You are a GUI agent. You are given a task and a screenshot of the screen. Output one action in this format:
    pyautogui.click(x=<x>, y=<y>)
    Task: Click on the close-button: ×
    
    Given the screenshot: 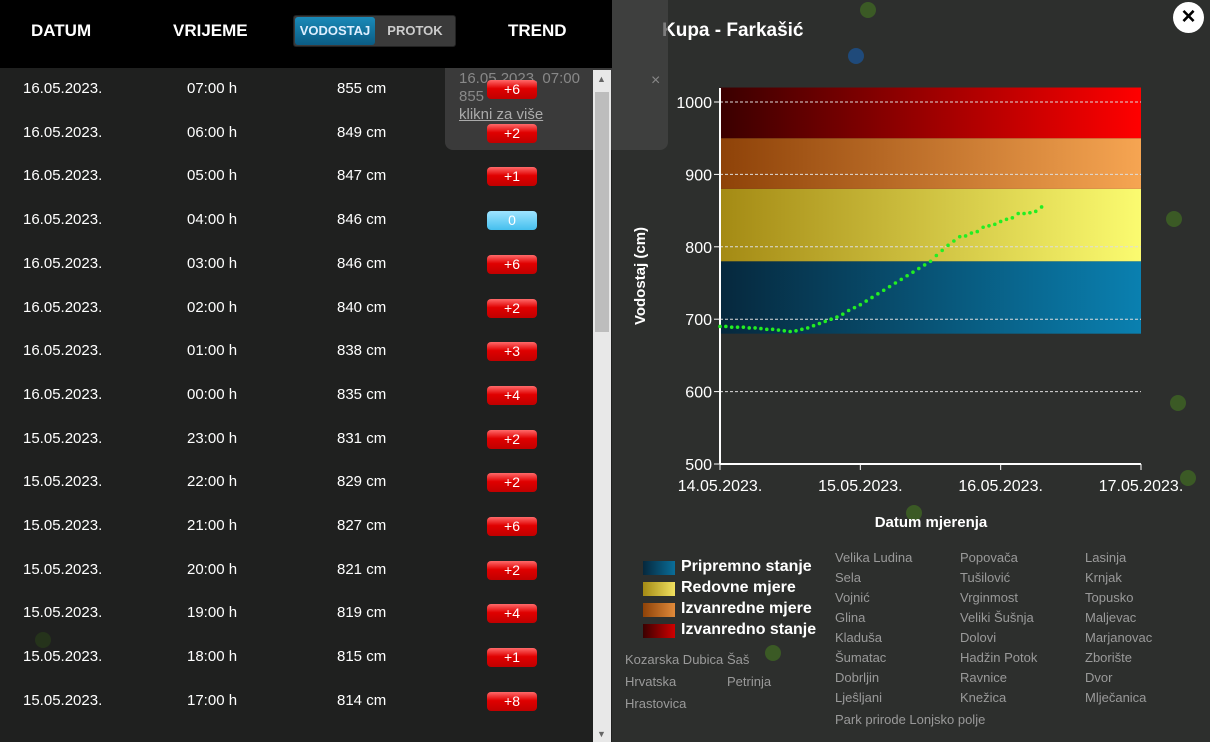 What is the action you would take?
    pyautogui.click(x=1188, y=17)
    